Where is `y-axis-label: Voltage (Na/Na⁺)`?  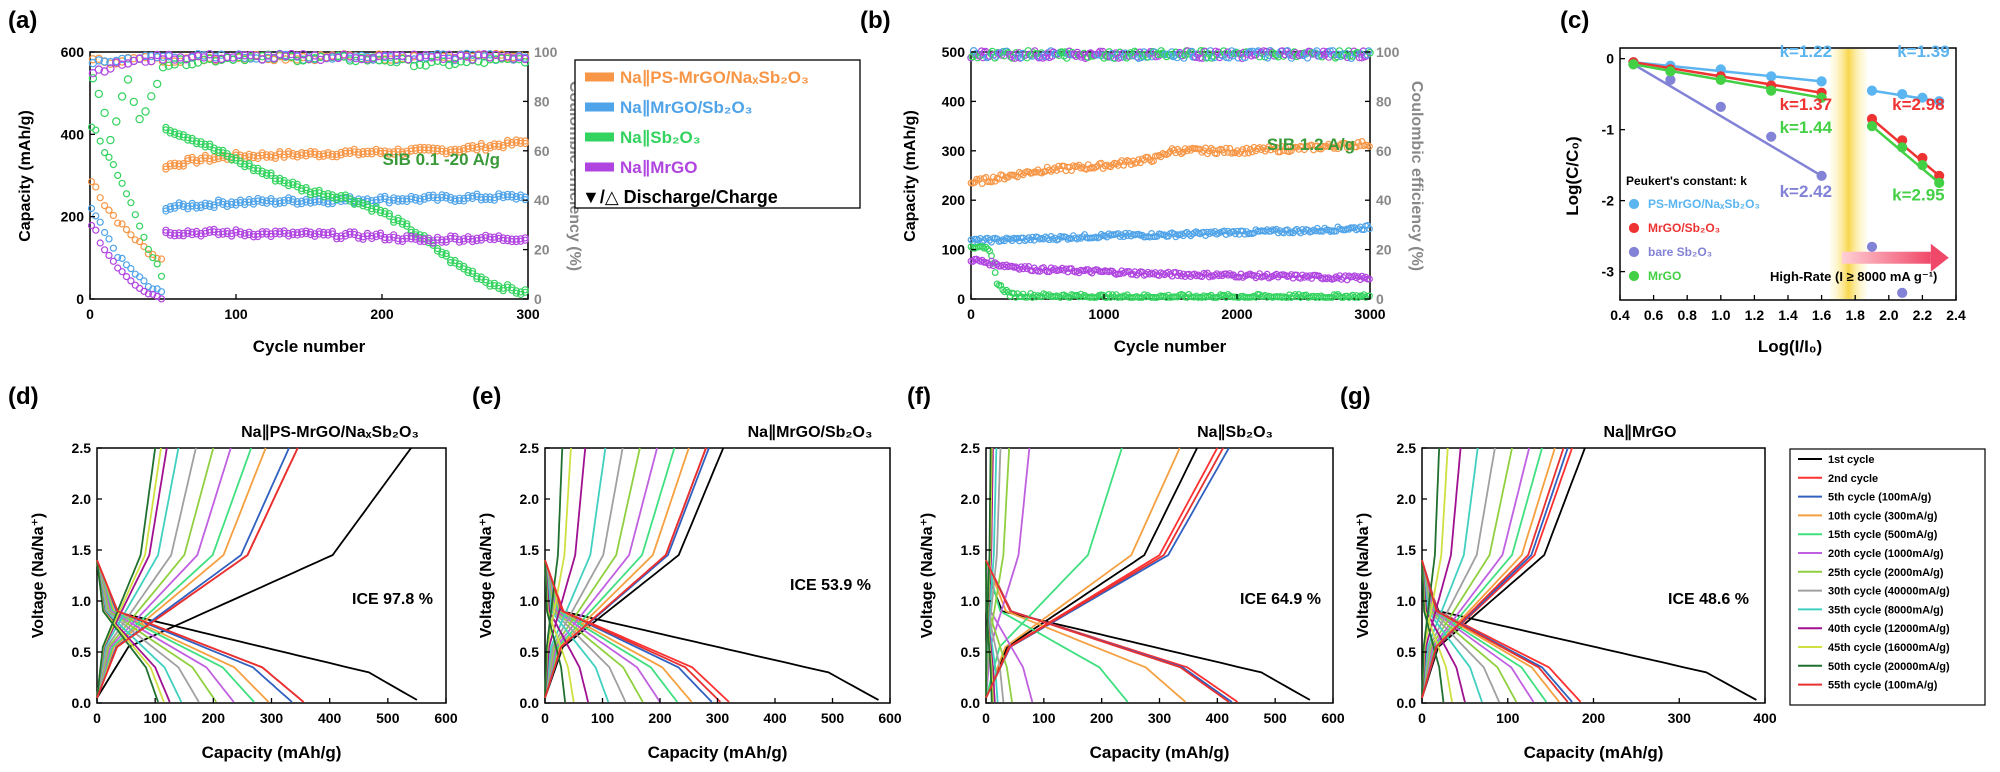 y-axis-label: Voltage (Na/Na⁺) is located at coordinates (38, 576).